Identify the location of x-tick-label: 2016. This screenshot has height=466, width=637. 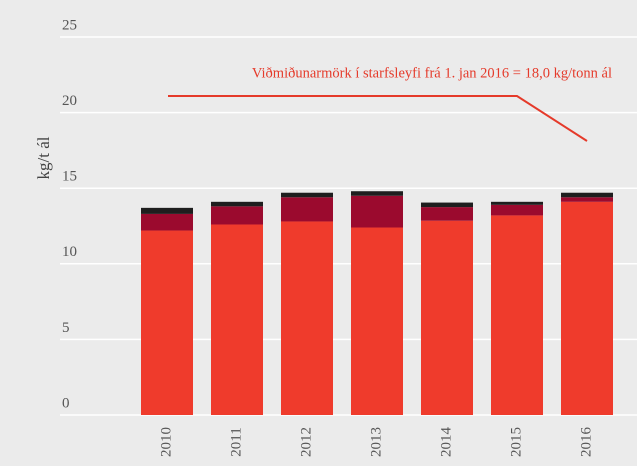
(586, 442).